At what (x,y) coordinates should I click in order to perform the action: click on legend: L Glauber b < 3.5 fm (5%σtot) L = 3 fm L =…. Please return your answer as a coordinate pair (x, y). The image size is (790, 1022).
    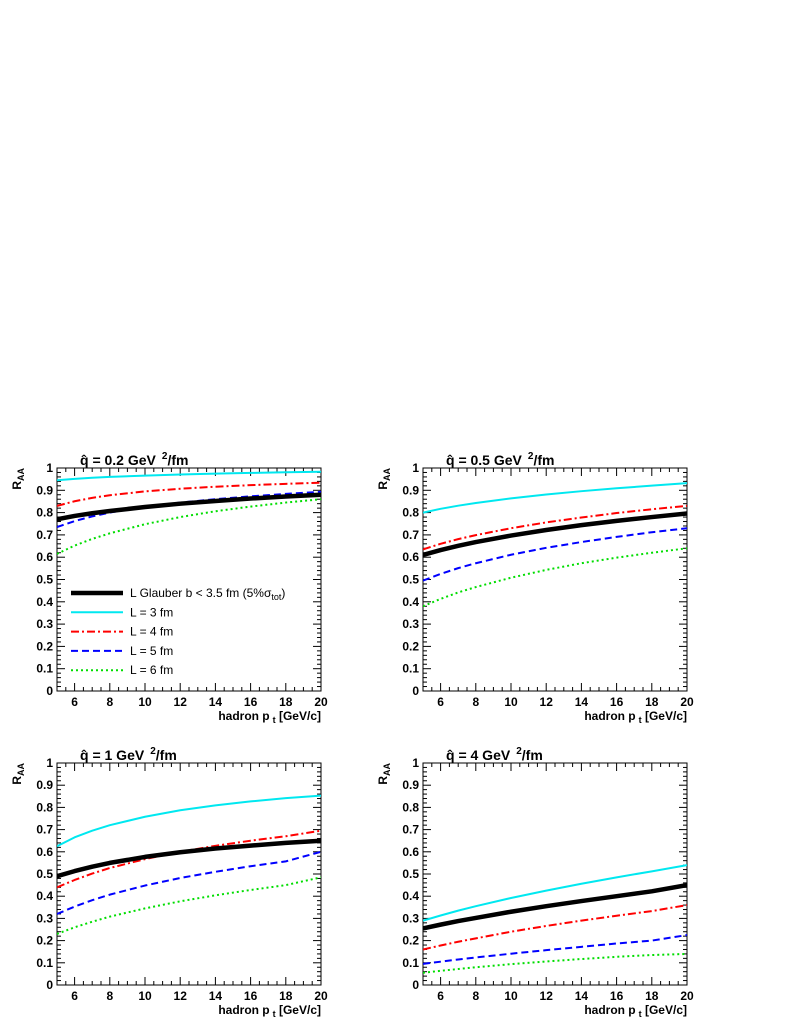
    Looking at the image, I should click on (178, 631).